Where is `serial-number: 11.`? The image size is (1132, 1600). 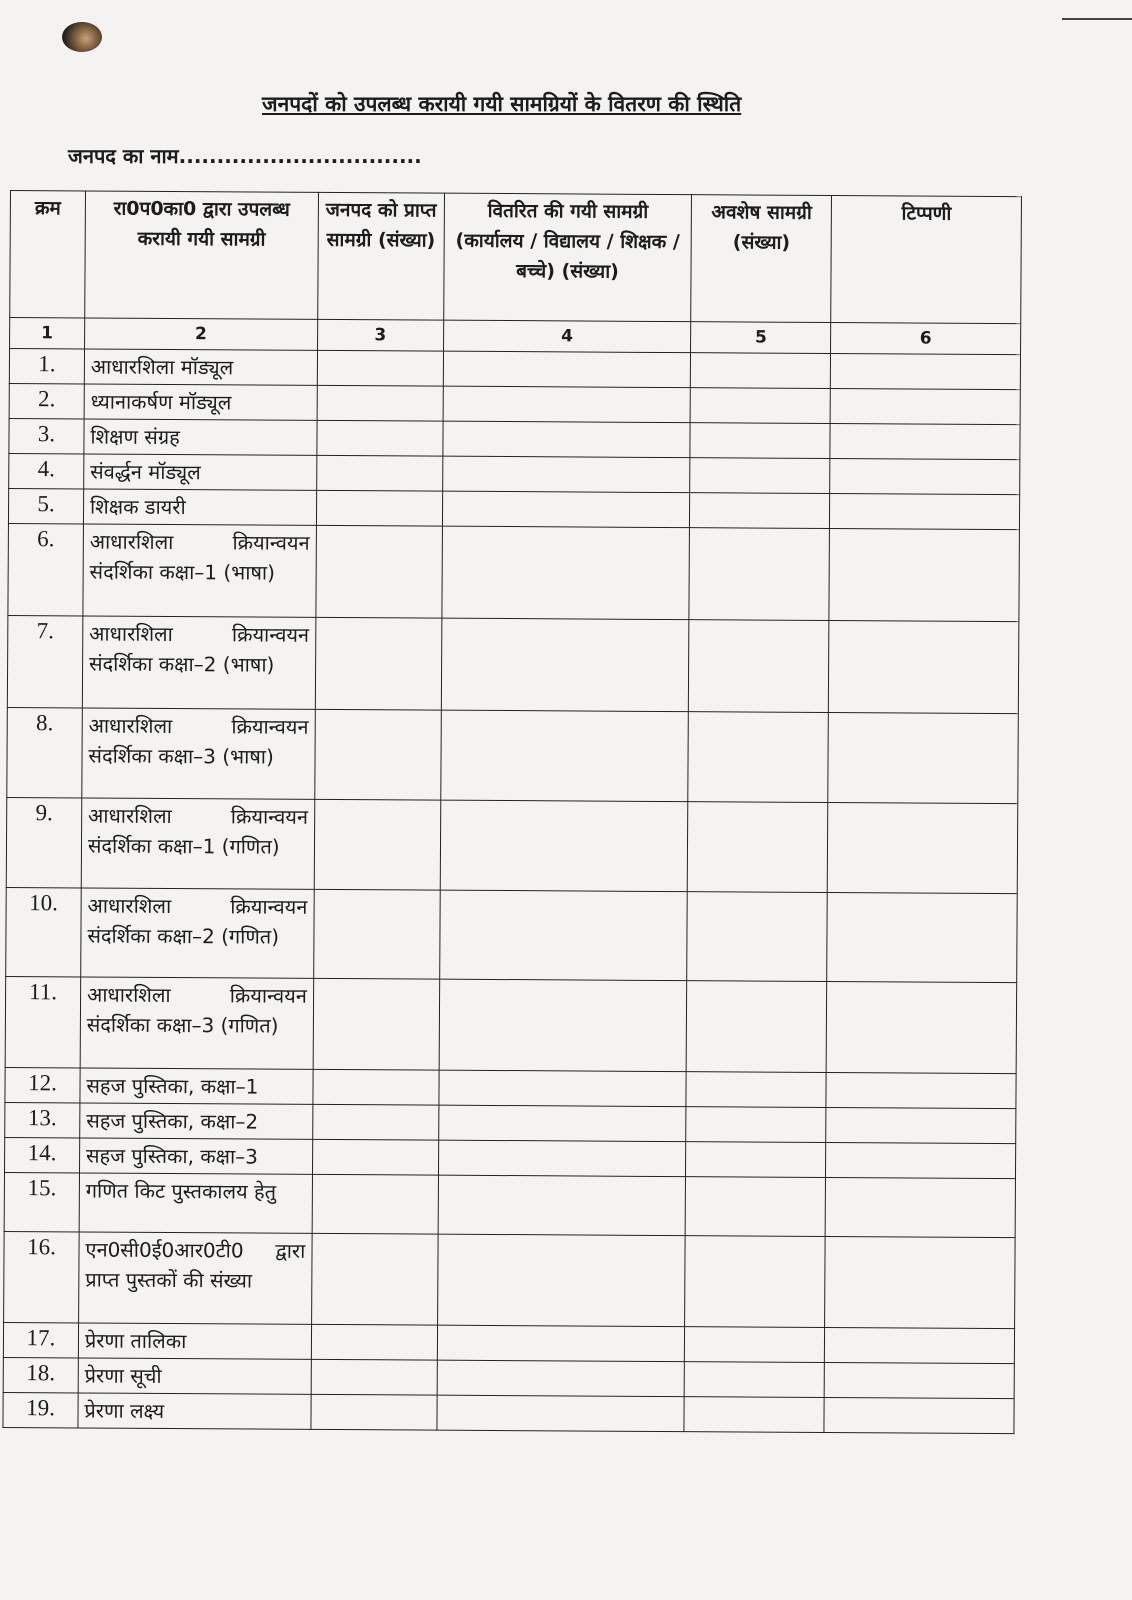 serial-number: 11. is located at coordinates (43, 1022).